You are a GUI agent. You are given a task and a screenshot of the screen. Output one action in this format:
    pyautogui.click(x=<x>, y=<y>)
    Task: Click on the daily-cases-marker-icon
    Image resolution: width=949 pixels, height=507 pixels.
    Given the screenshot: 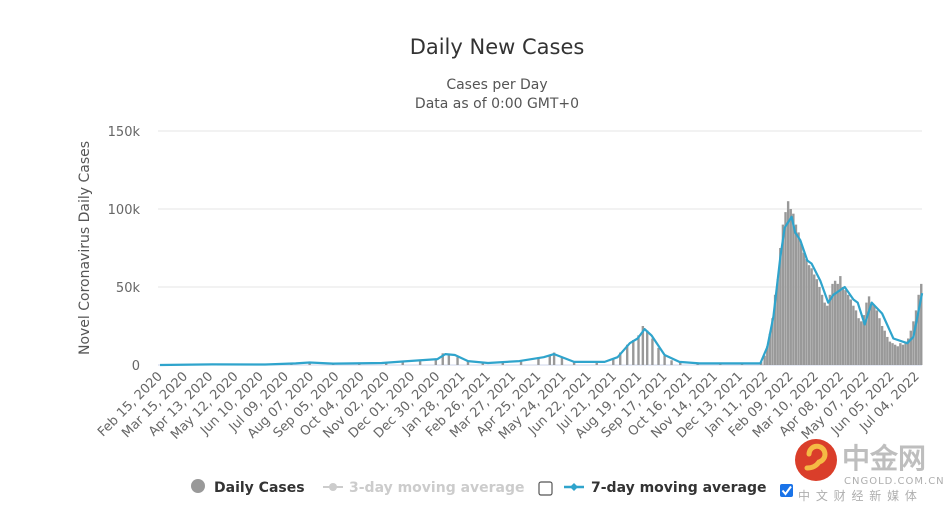 What is the action you would take?
    pyautogui.click(x=198, y=486)
    